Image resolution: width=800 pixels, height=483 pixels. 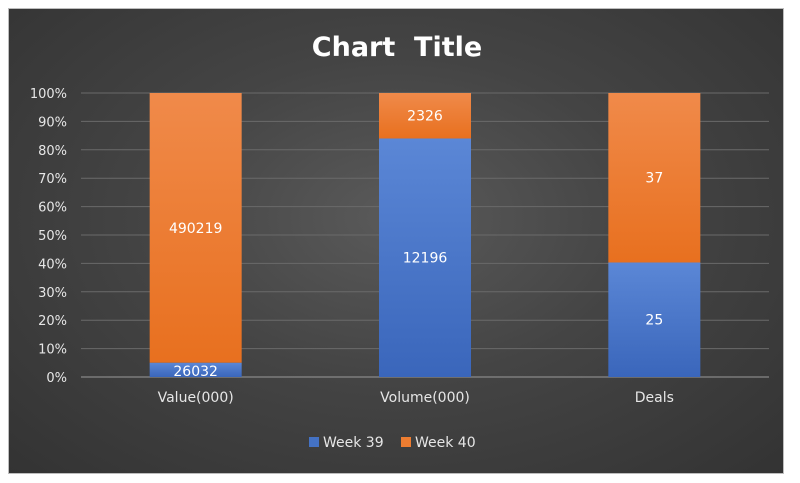 I want to click on y-tick-label: 40%, so click(x=52, y=264).